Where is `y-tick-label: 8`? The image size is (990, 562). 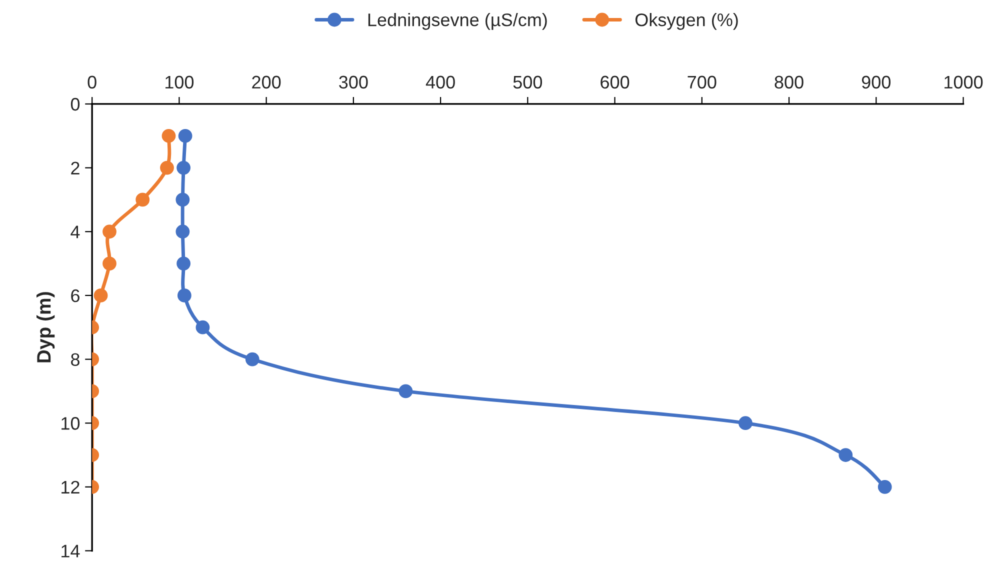 y-tick-label: 8 is located at coordinates (75, 359).